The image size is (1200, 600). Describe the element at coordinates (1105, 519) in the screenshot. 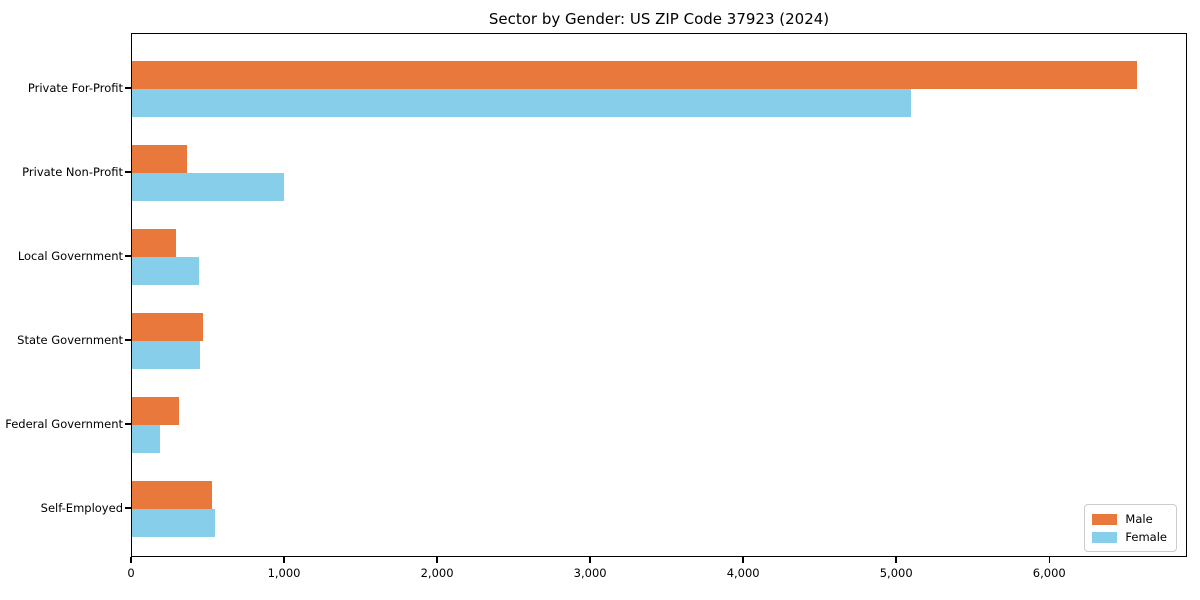

I see `legend-swatch-male` at that location.